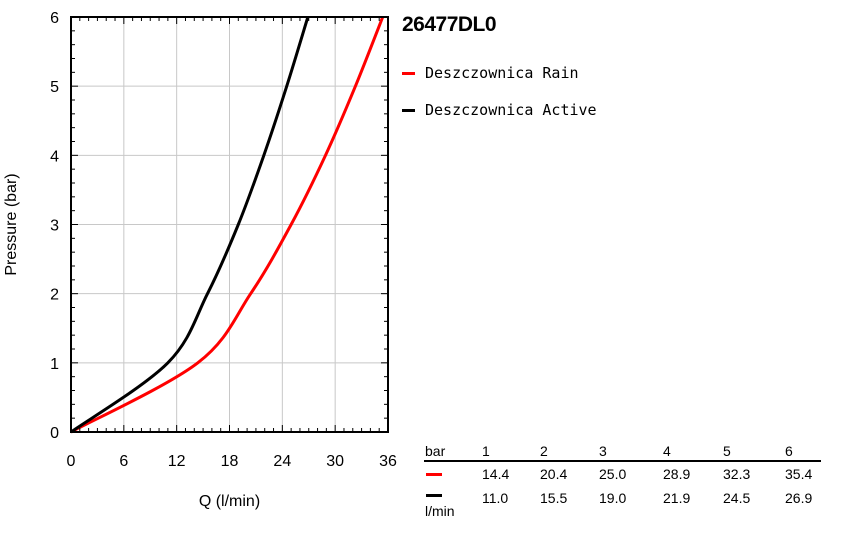 The width and height of the screenshot is (850, 558). Describe the element at coordinates (495, 498) in the screenshot. I see `table-cell: 11.0` at that location.